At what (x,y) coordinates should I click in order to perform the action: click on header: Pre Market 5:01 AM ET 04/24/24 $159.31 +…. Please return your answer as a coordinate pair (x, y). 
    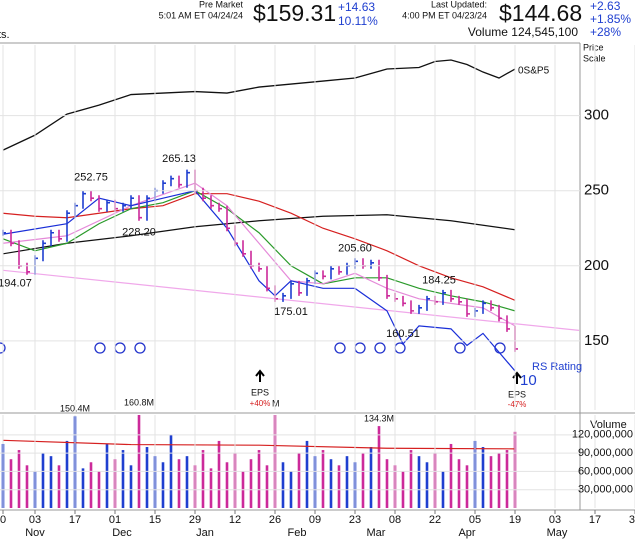
    Looking at the image, I should click on (315, 20).